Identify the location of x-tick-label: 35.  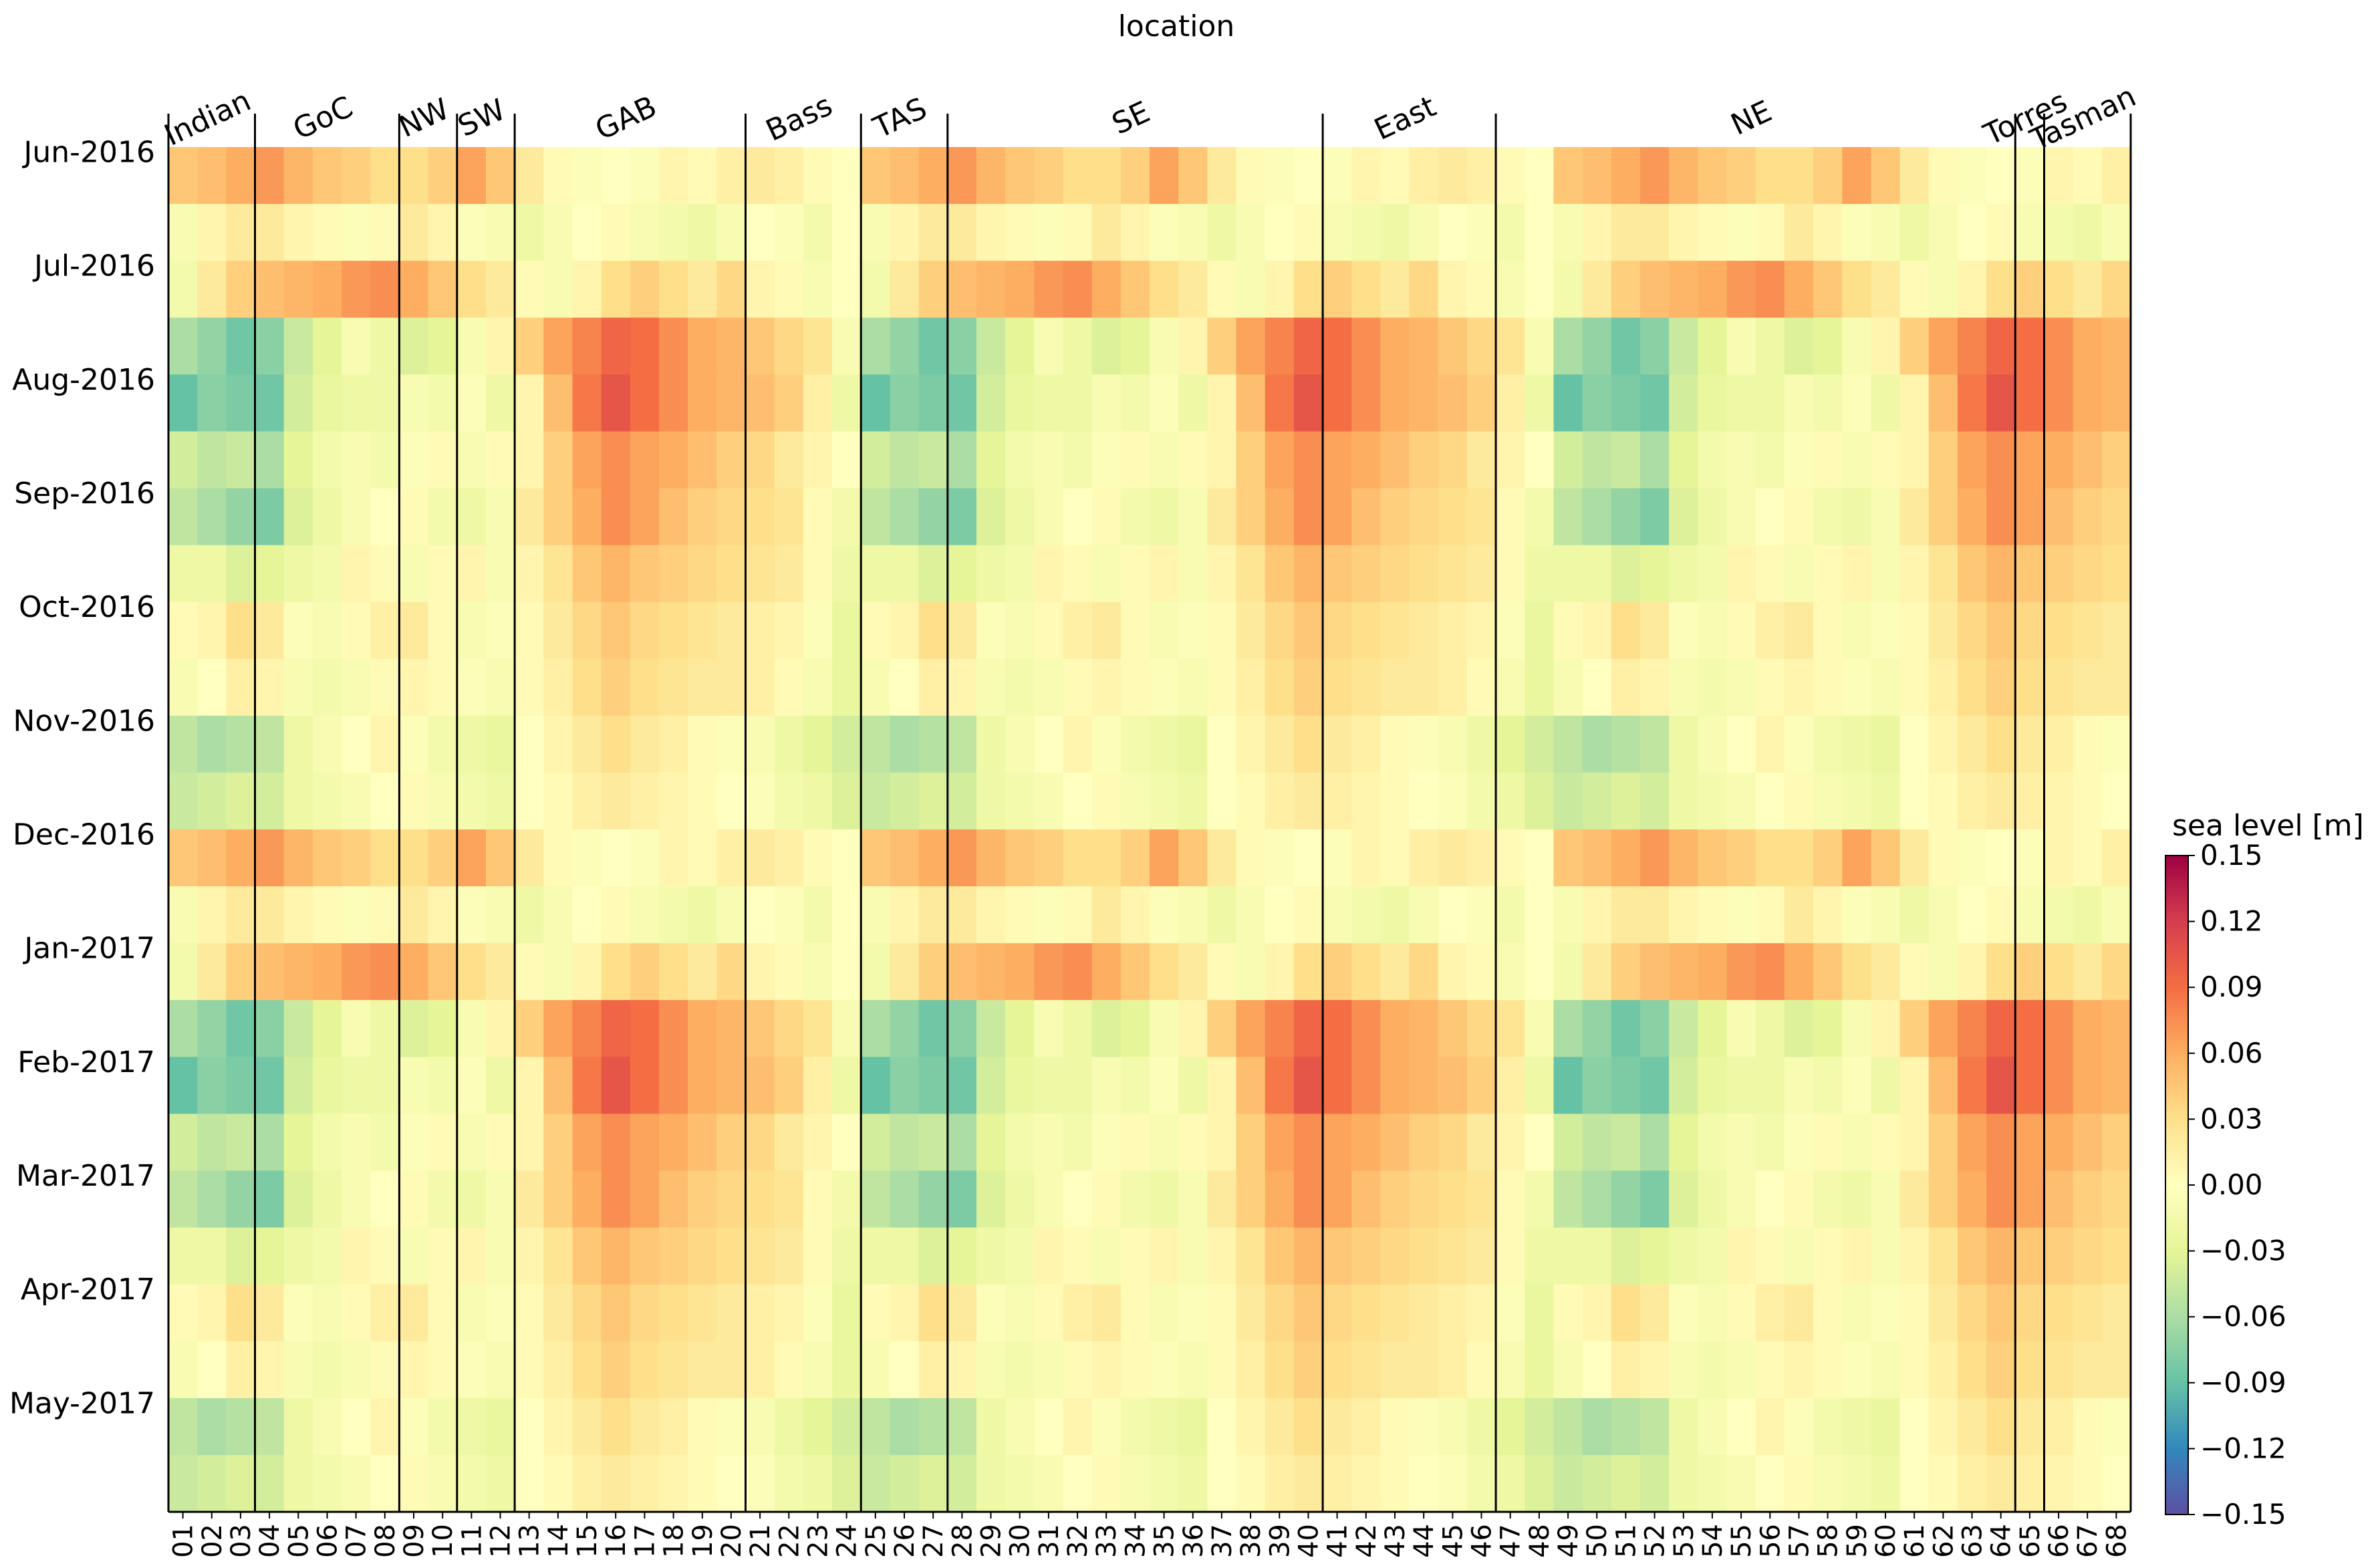
(1165, 1541).